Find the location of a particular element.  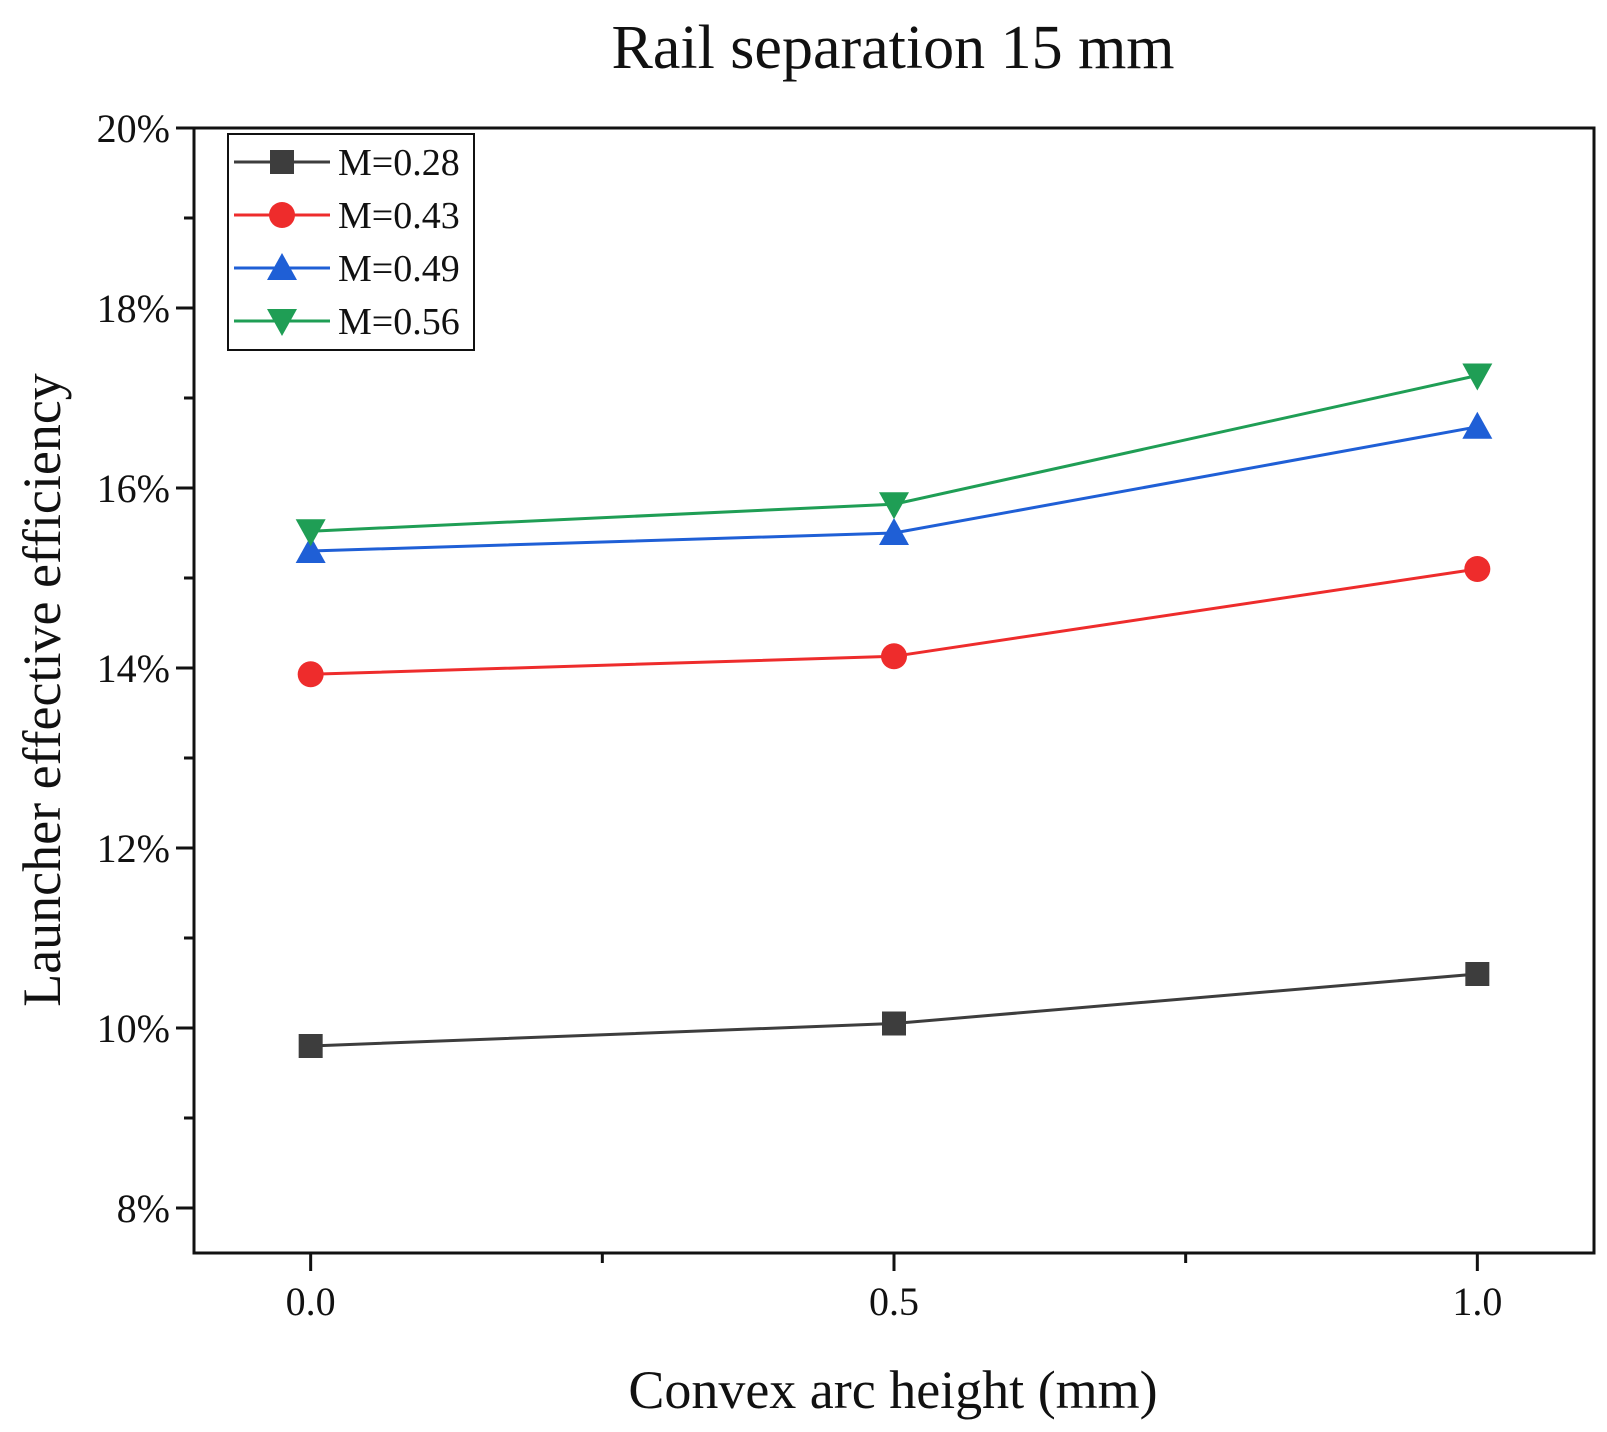

legend-box is located at coordinates (351, 242).